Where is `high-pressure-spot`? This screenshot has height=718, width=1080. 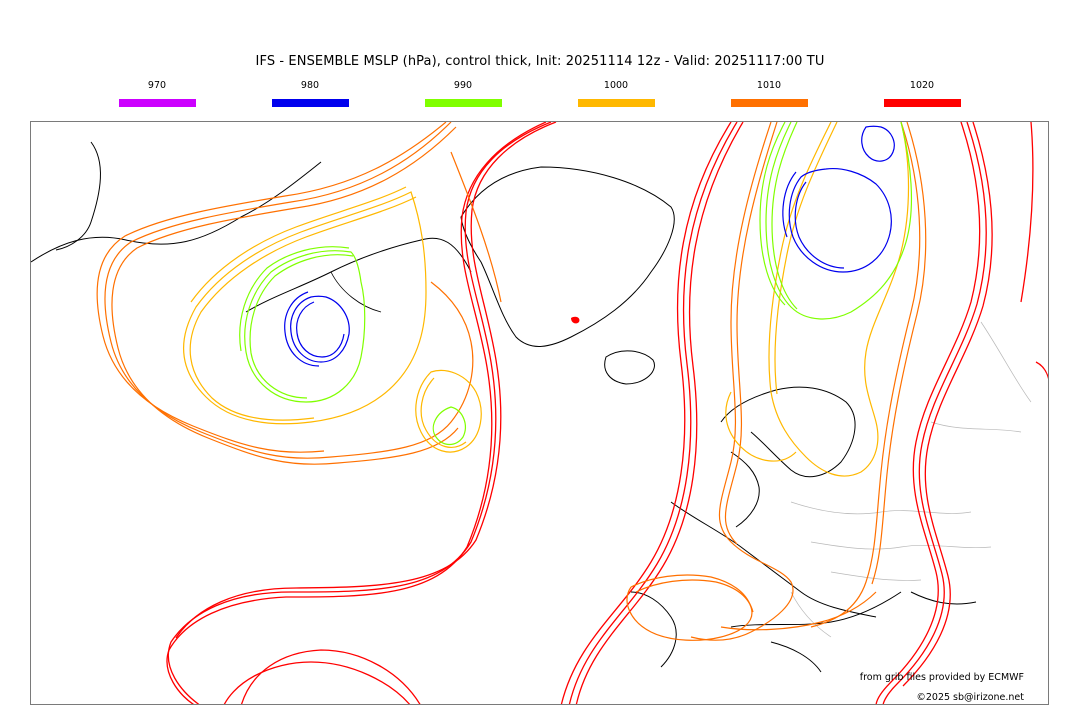 high-pressure-spot is located at coordinates (575, 320).